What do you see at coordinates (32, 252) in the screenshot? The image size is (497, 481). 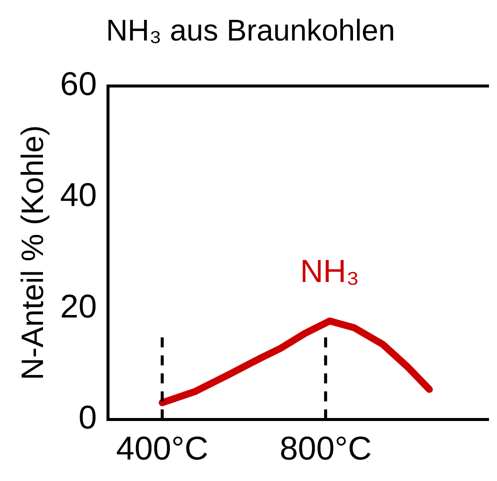 I see `y-axis-title: N-Anteil % (Kohle)` at bounding box center [32, 252].